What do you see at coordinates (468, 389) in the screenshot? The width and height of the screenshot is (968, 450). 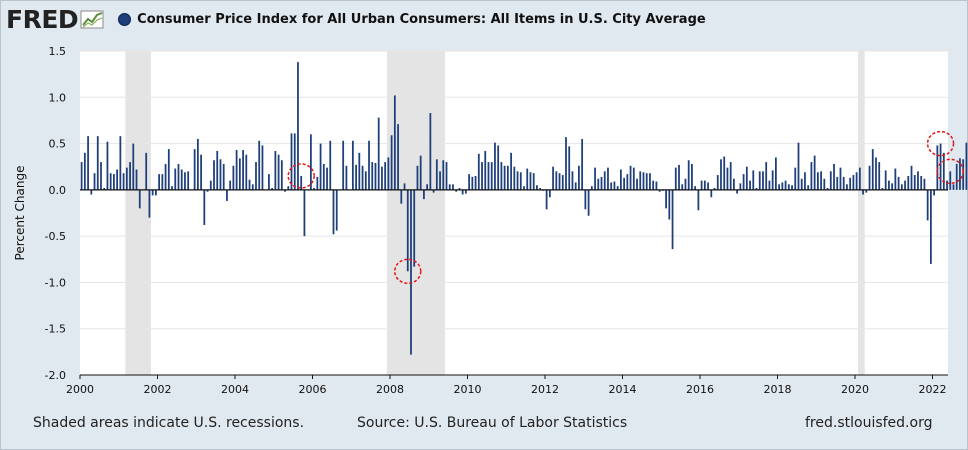 I see `x-tick-label: 2010` at bounding box center [468, 389].